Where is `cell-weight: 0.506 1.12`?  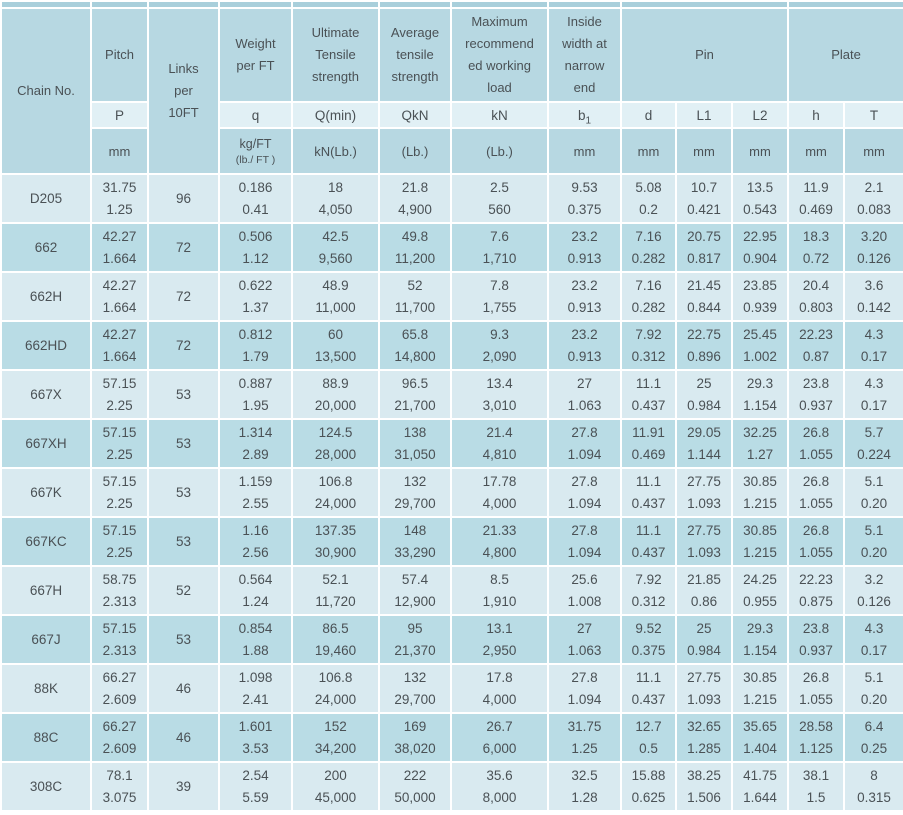
cell-weight: 0.506 1.12 is located at coordinates (255, 247).